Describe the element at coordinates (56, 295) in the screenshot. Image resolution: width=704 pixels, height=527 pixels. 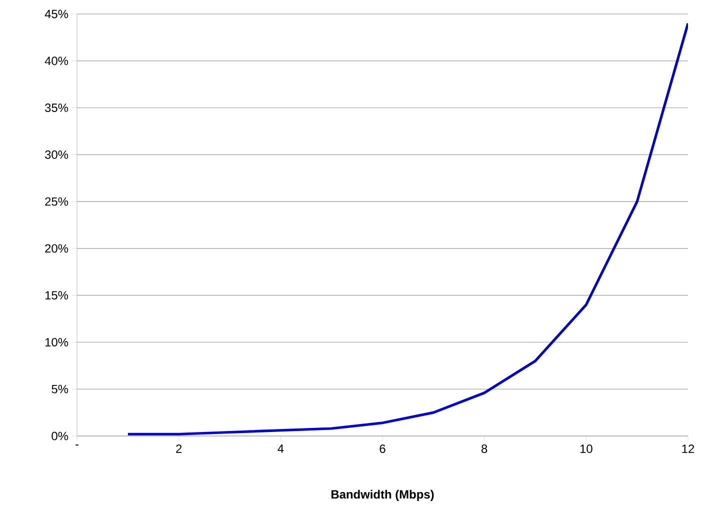
I see `y-tick-label: 15%` at that location.